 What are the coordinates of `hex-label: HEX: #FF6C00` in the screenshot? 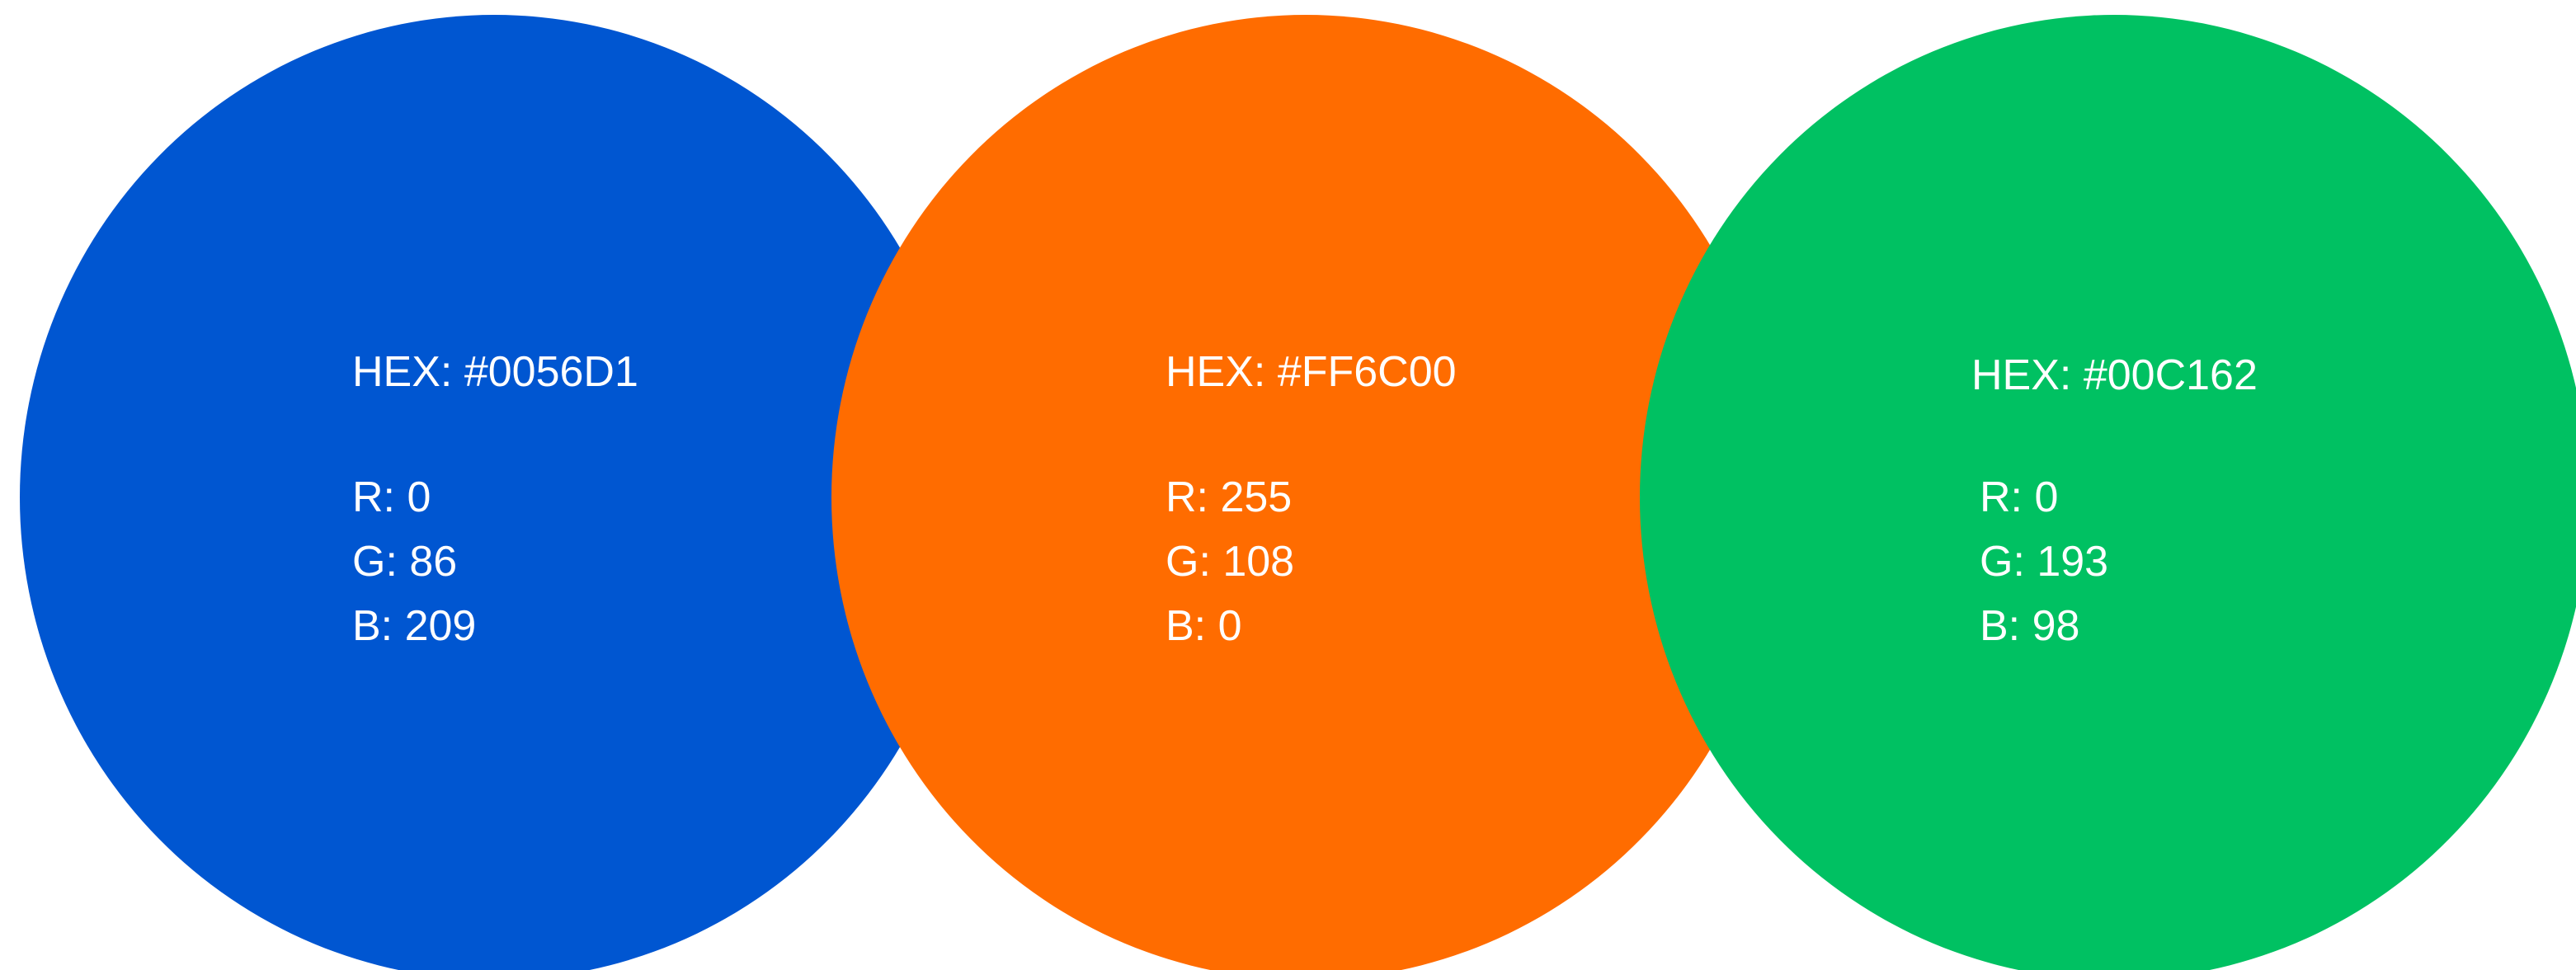 It's located at (1311, 372).